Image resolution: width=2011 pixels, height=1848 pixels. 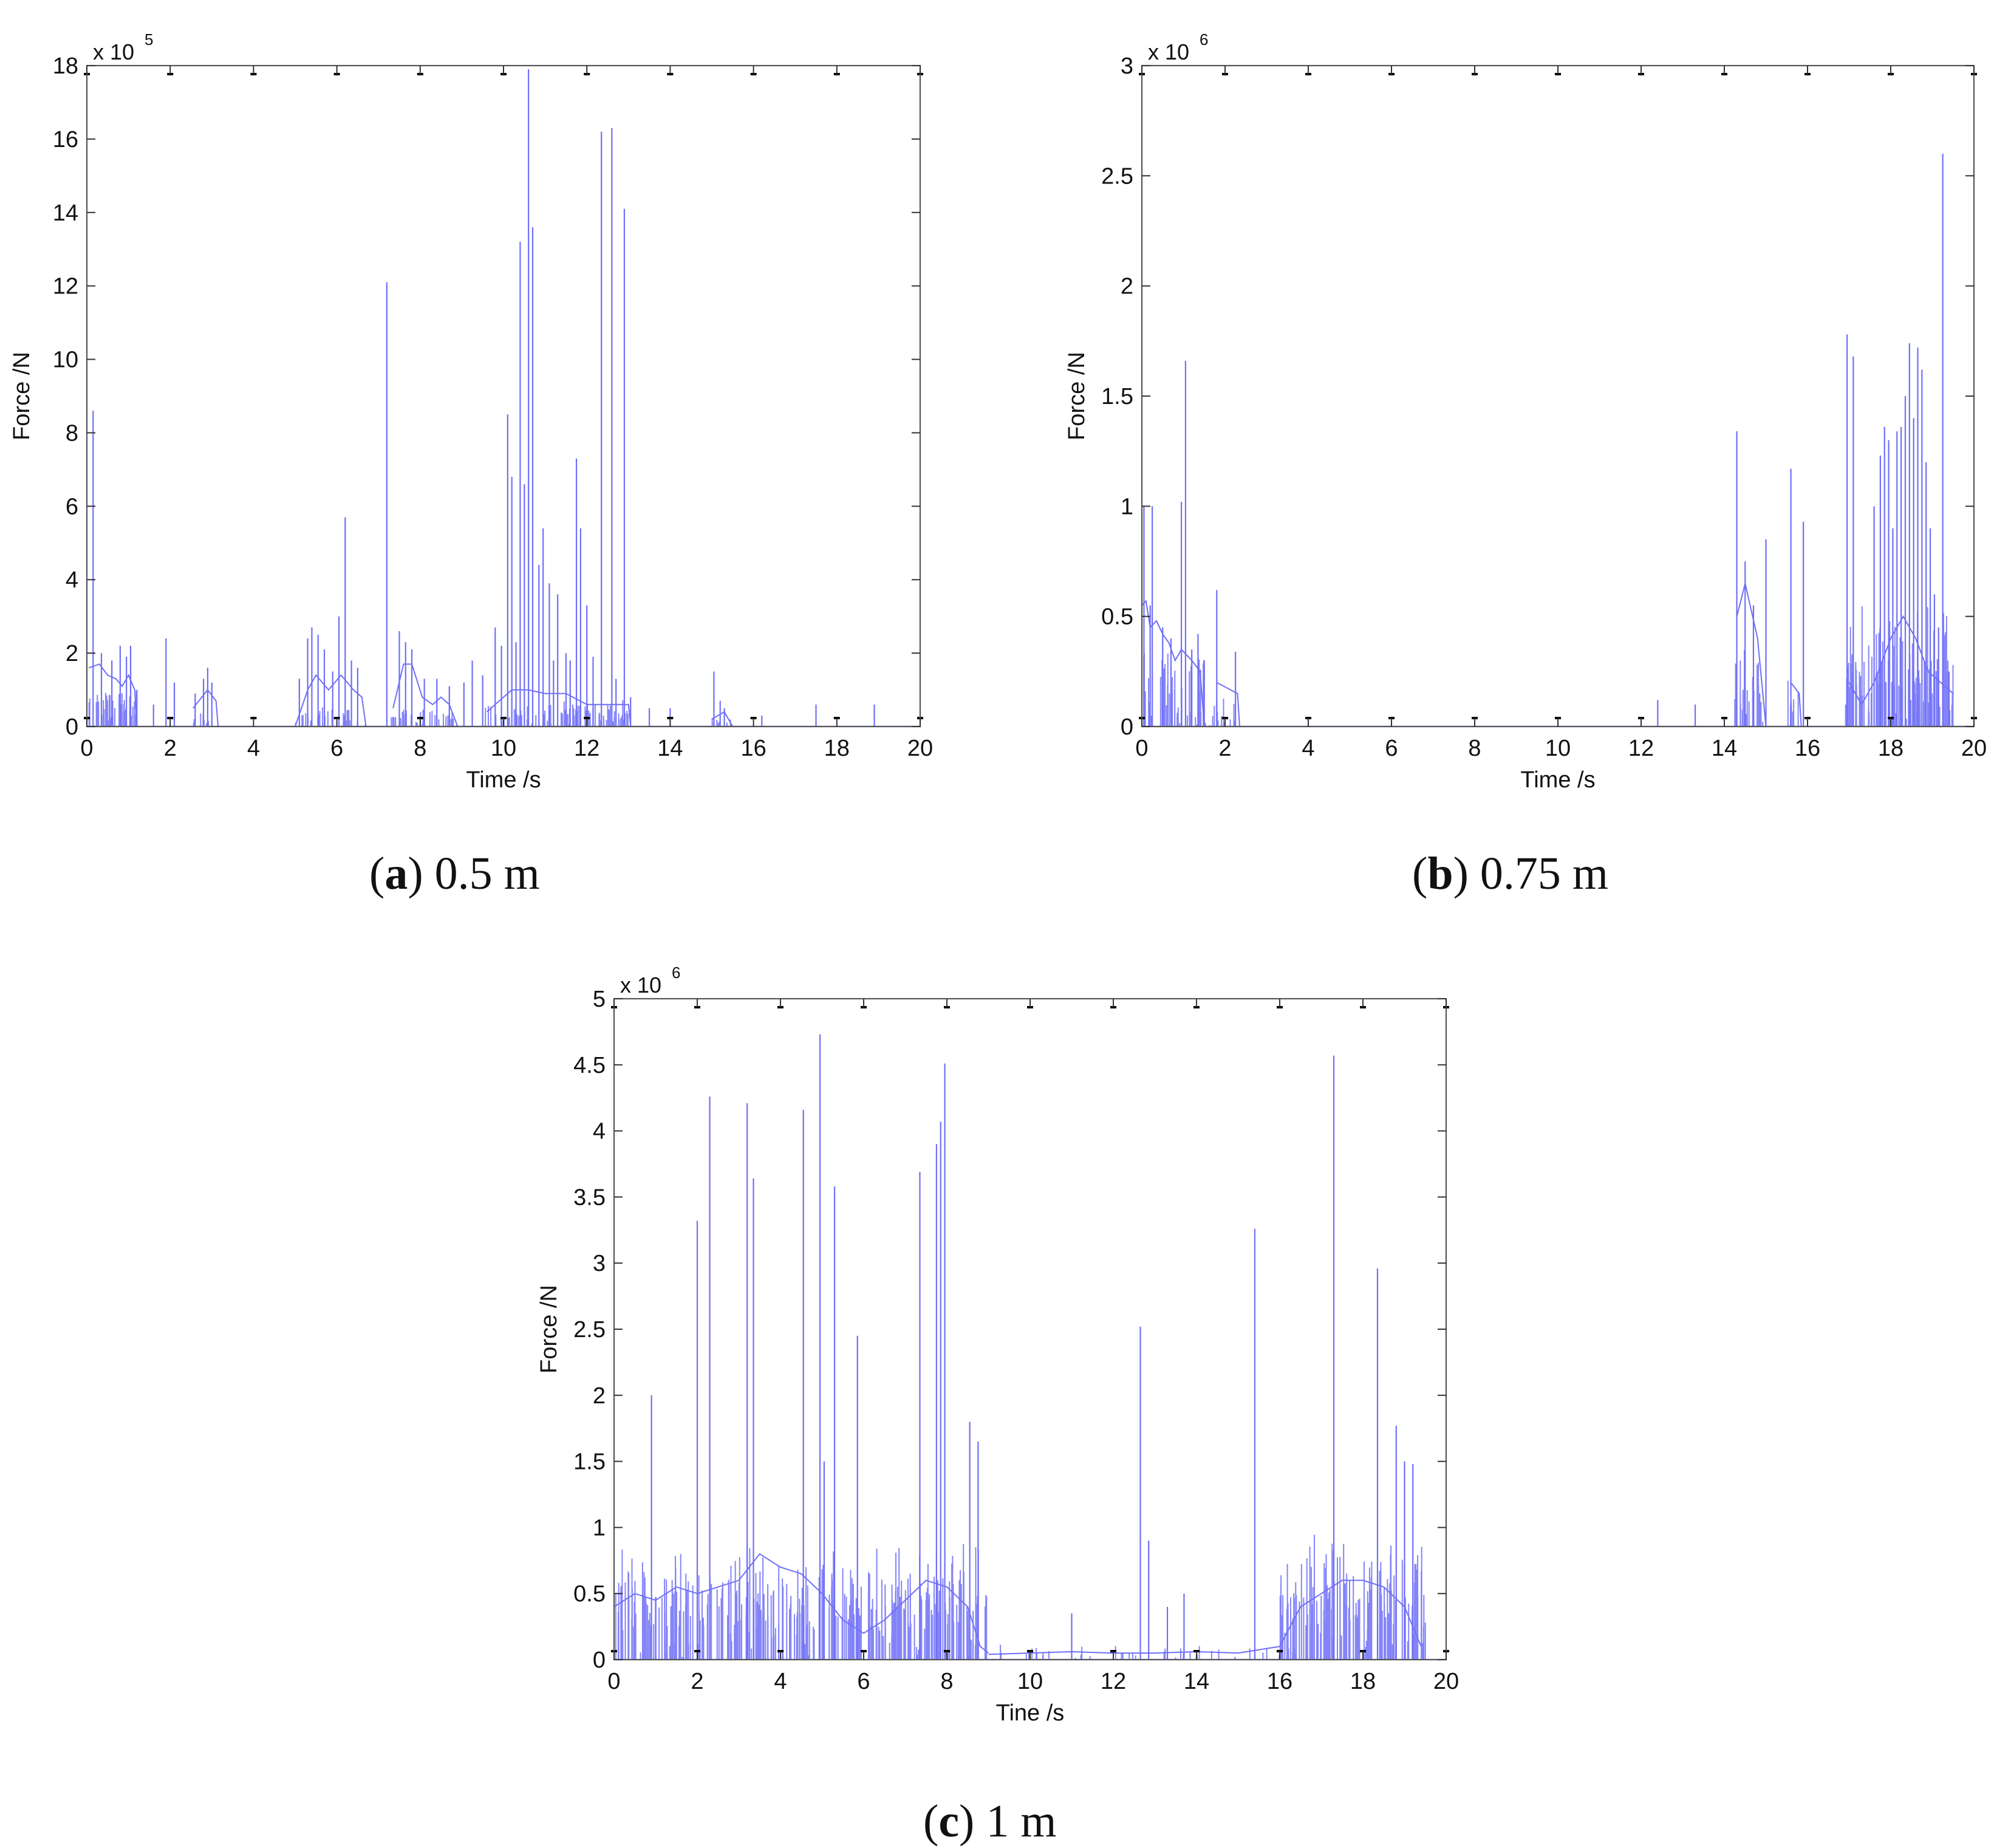 What do you see at coordinates (1440, 873) in the screenshot?
I see `caption-b-tag: b` at bounding box center [1440, 873].